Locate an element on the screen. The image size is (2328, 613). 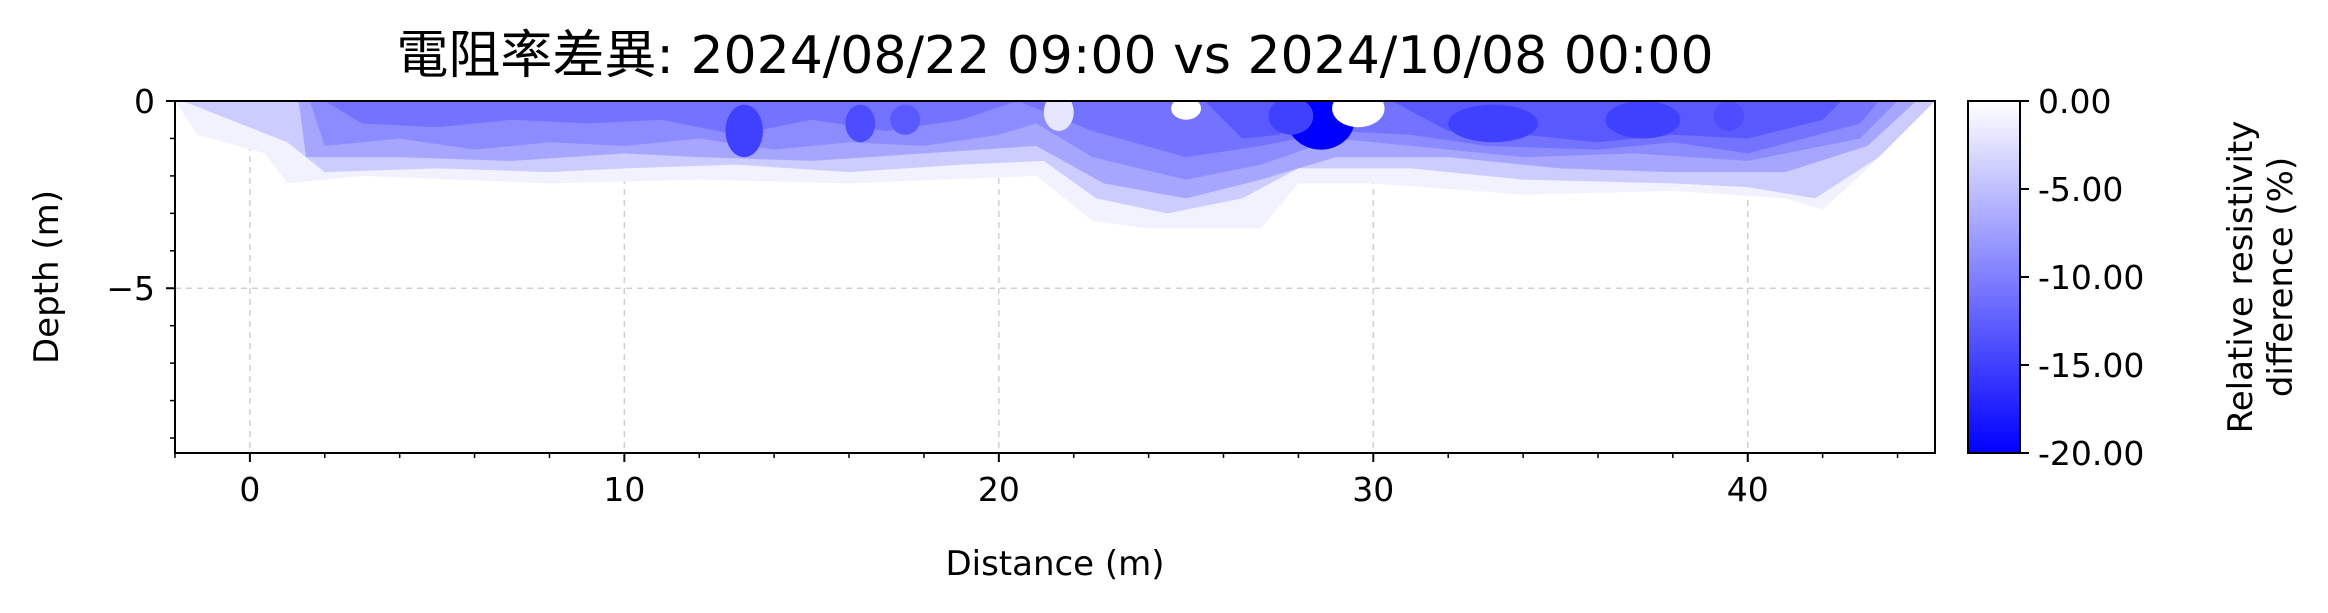
x-tick-label: 30 is located at coordinates (1373, 489).